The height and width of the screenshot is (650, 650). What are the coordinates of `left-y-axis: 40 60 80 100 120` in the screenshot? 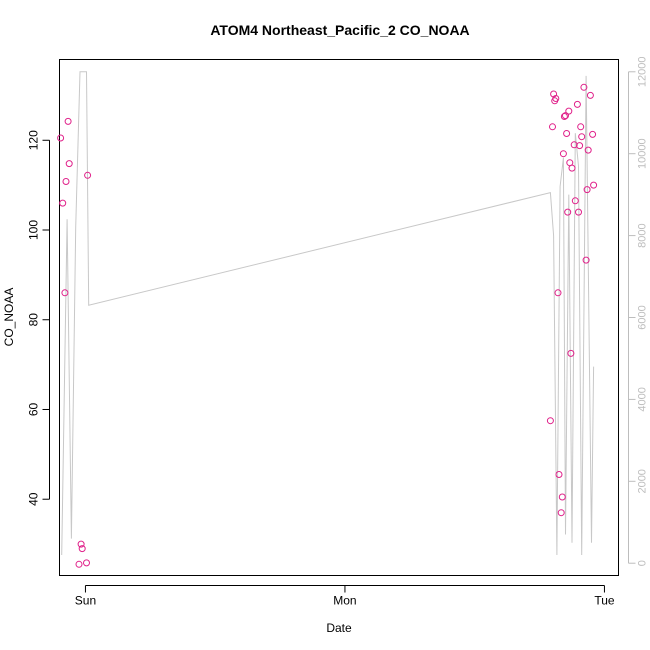 It's located at (38, 318).